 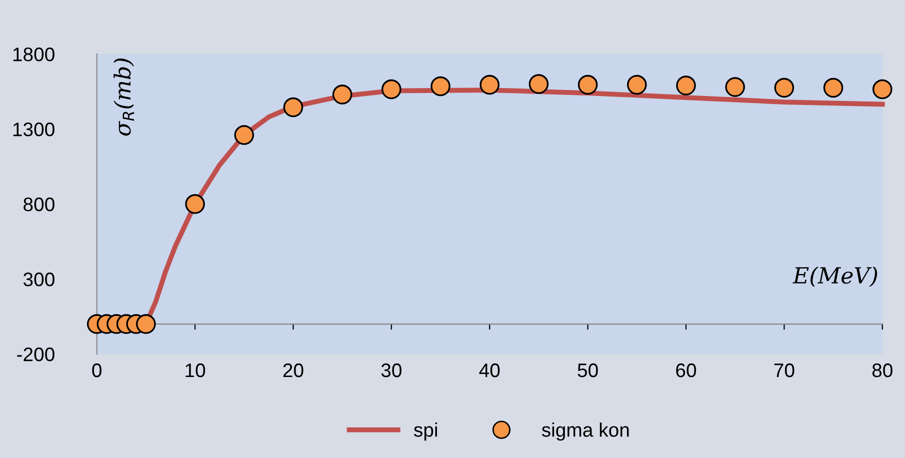 What do you see at coordinates (39, 205) in the screenshot?
I see `y-tick-label: 800` at bounding box center [39, 205].